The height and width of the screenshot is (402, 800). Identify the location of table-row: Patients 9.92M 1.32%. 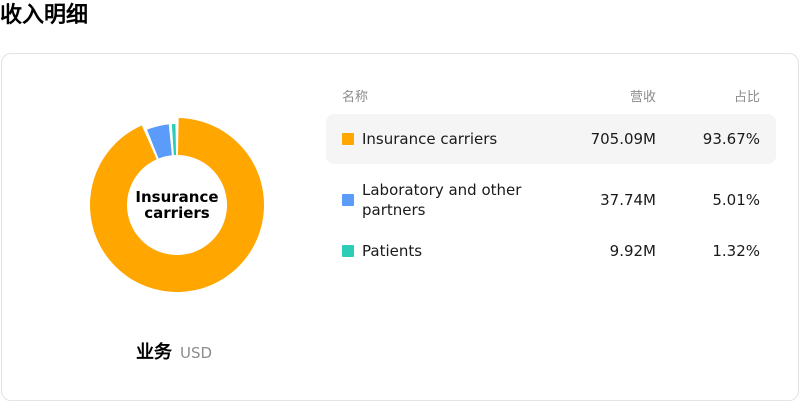
(551, 251).